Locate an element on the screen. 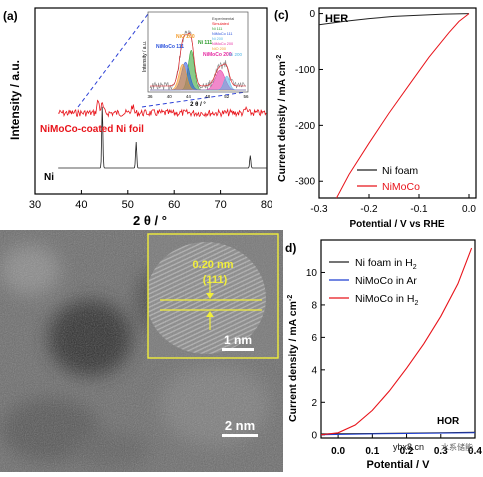 The image size is (483, 477). her-line-nimoco is located at coordinates (403, 106).